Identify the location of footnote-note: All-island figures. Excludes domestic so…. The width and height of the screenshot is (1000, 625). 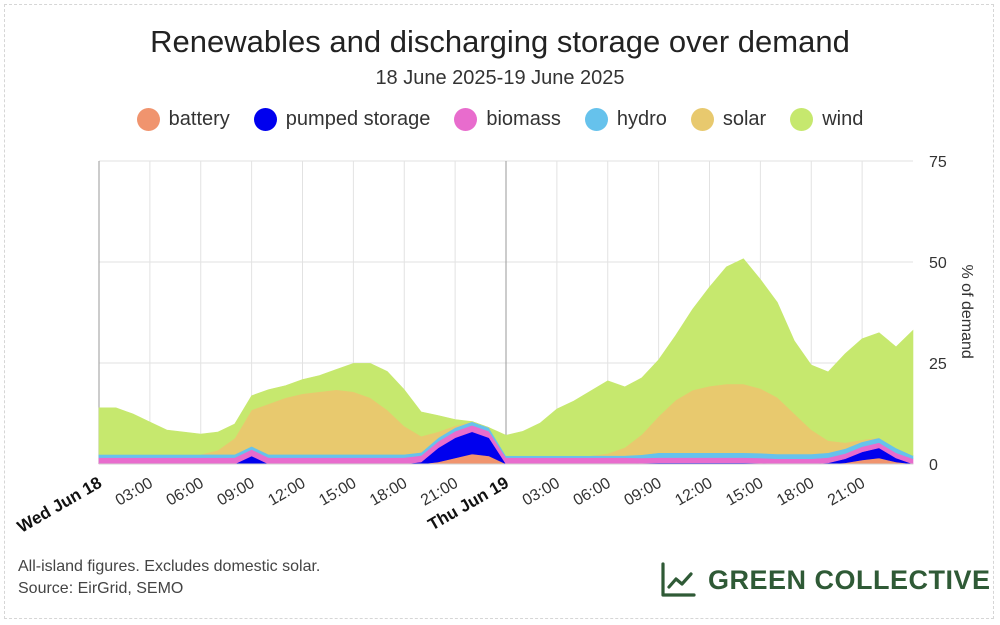
(169, 566).